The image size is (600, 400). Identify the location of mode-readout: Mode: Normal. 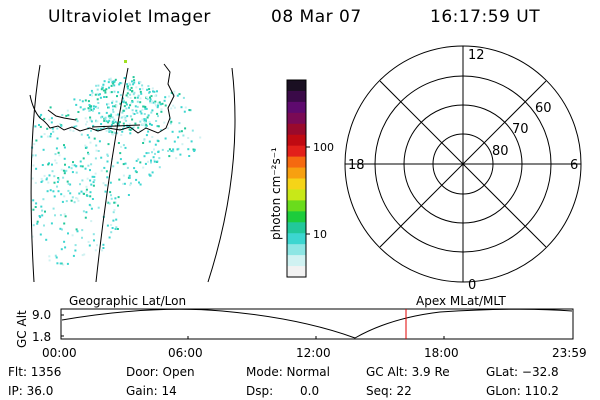
(288, 372).